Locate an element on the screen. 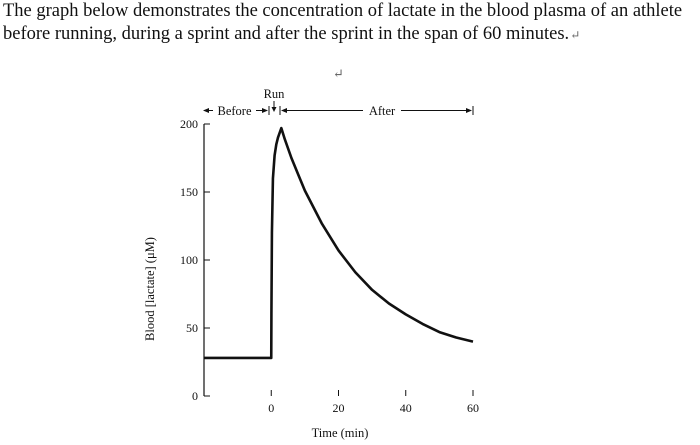 The image size is (700, 445). x-axis-title: Time (min) is located at coordinates (340, 433).